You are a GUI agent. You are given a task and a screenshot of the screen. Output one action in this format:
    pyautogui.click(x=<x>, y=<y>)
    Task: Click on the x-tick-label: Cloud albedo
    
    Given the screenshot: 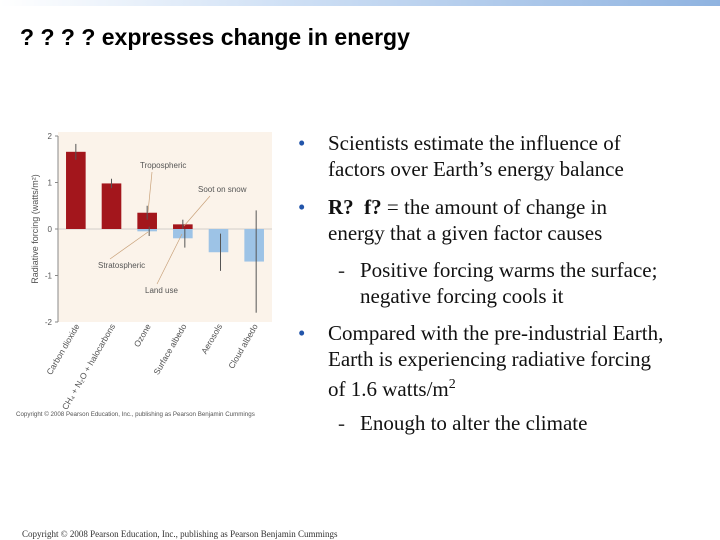 What is the action you would take?
    pyautogui.click(x=243, y=346)
    